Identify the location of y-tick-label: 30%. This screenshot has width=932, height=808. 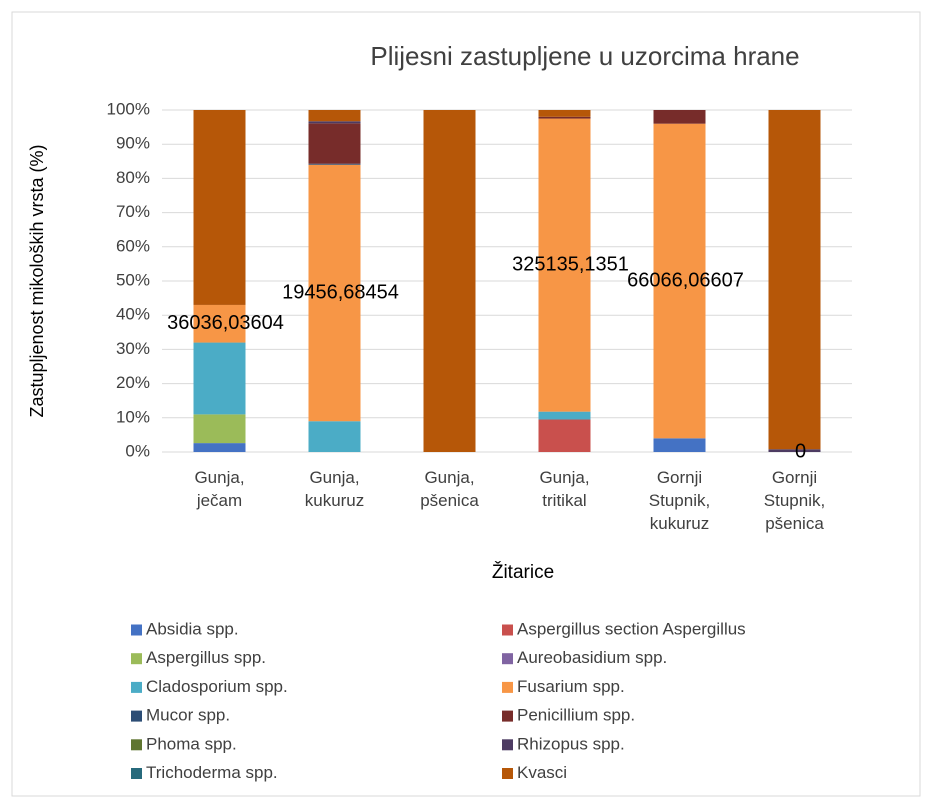
(133, 348).